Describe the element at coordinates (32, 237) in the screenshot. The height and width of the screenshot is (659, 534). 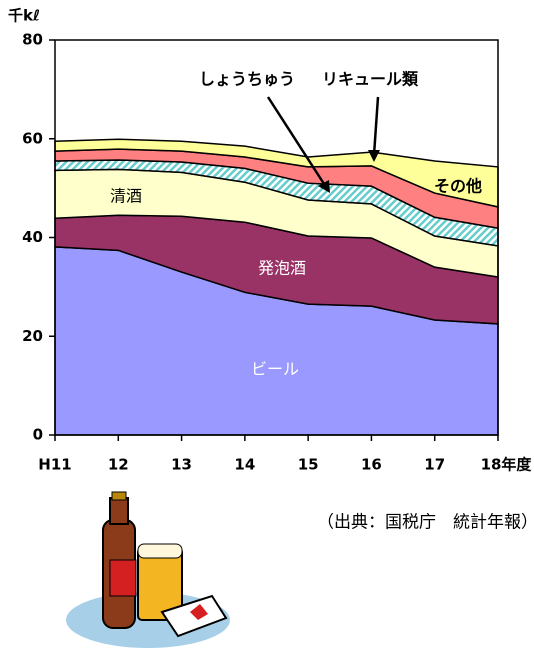
I see `y-tick-label: 40` at that location.